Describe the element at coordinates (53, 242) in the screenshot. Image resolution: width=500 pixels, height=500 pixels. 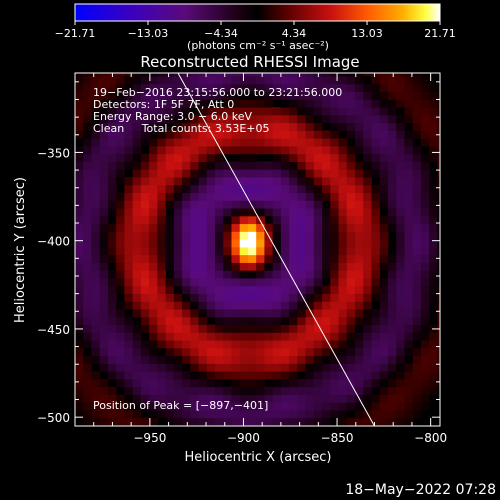
I see `y-tick-label: −400` at that location.